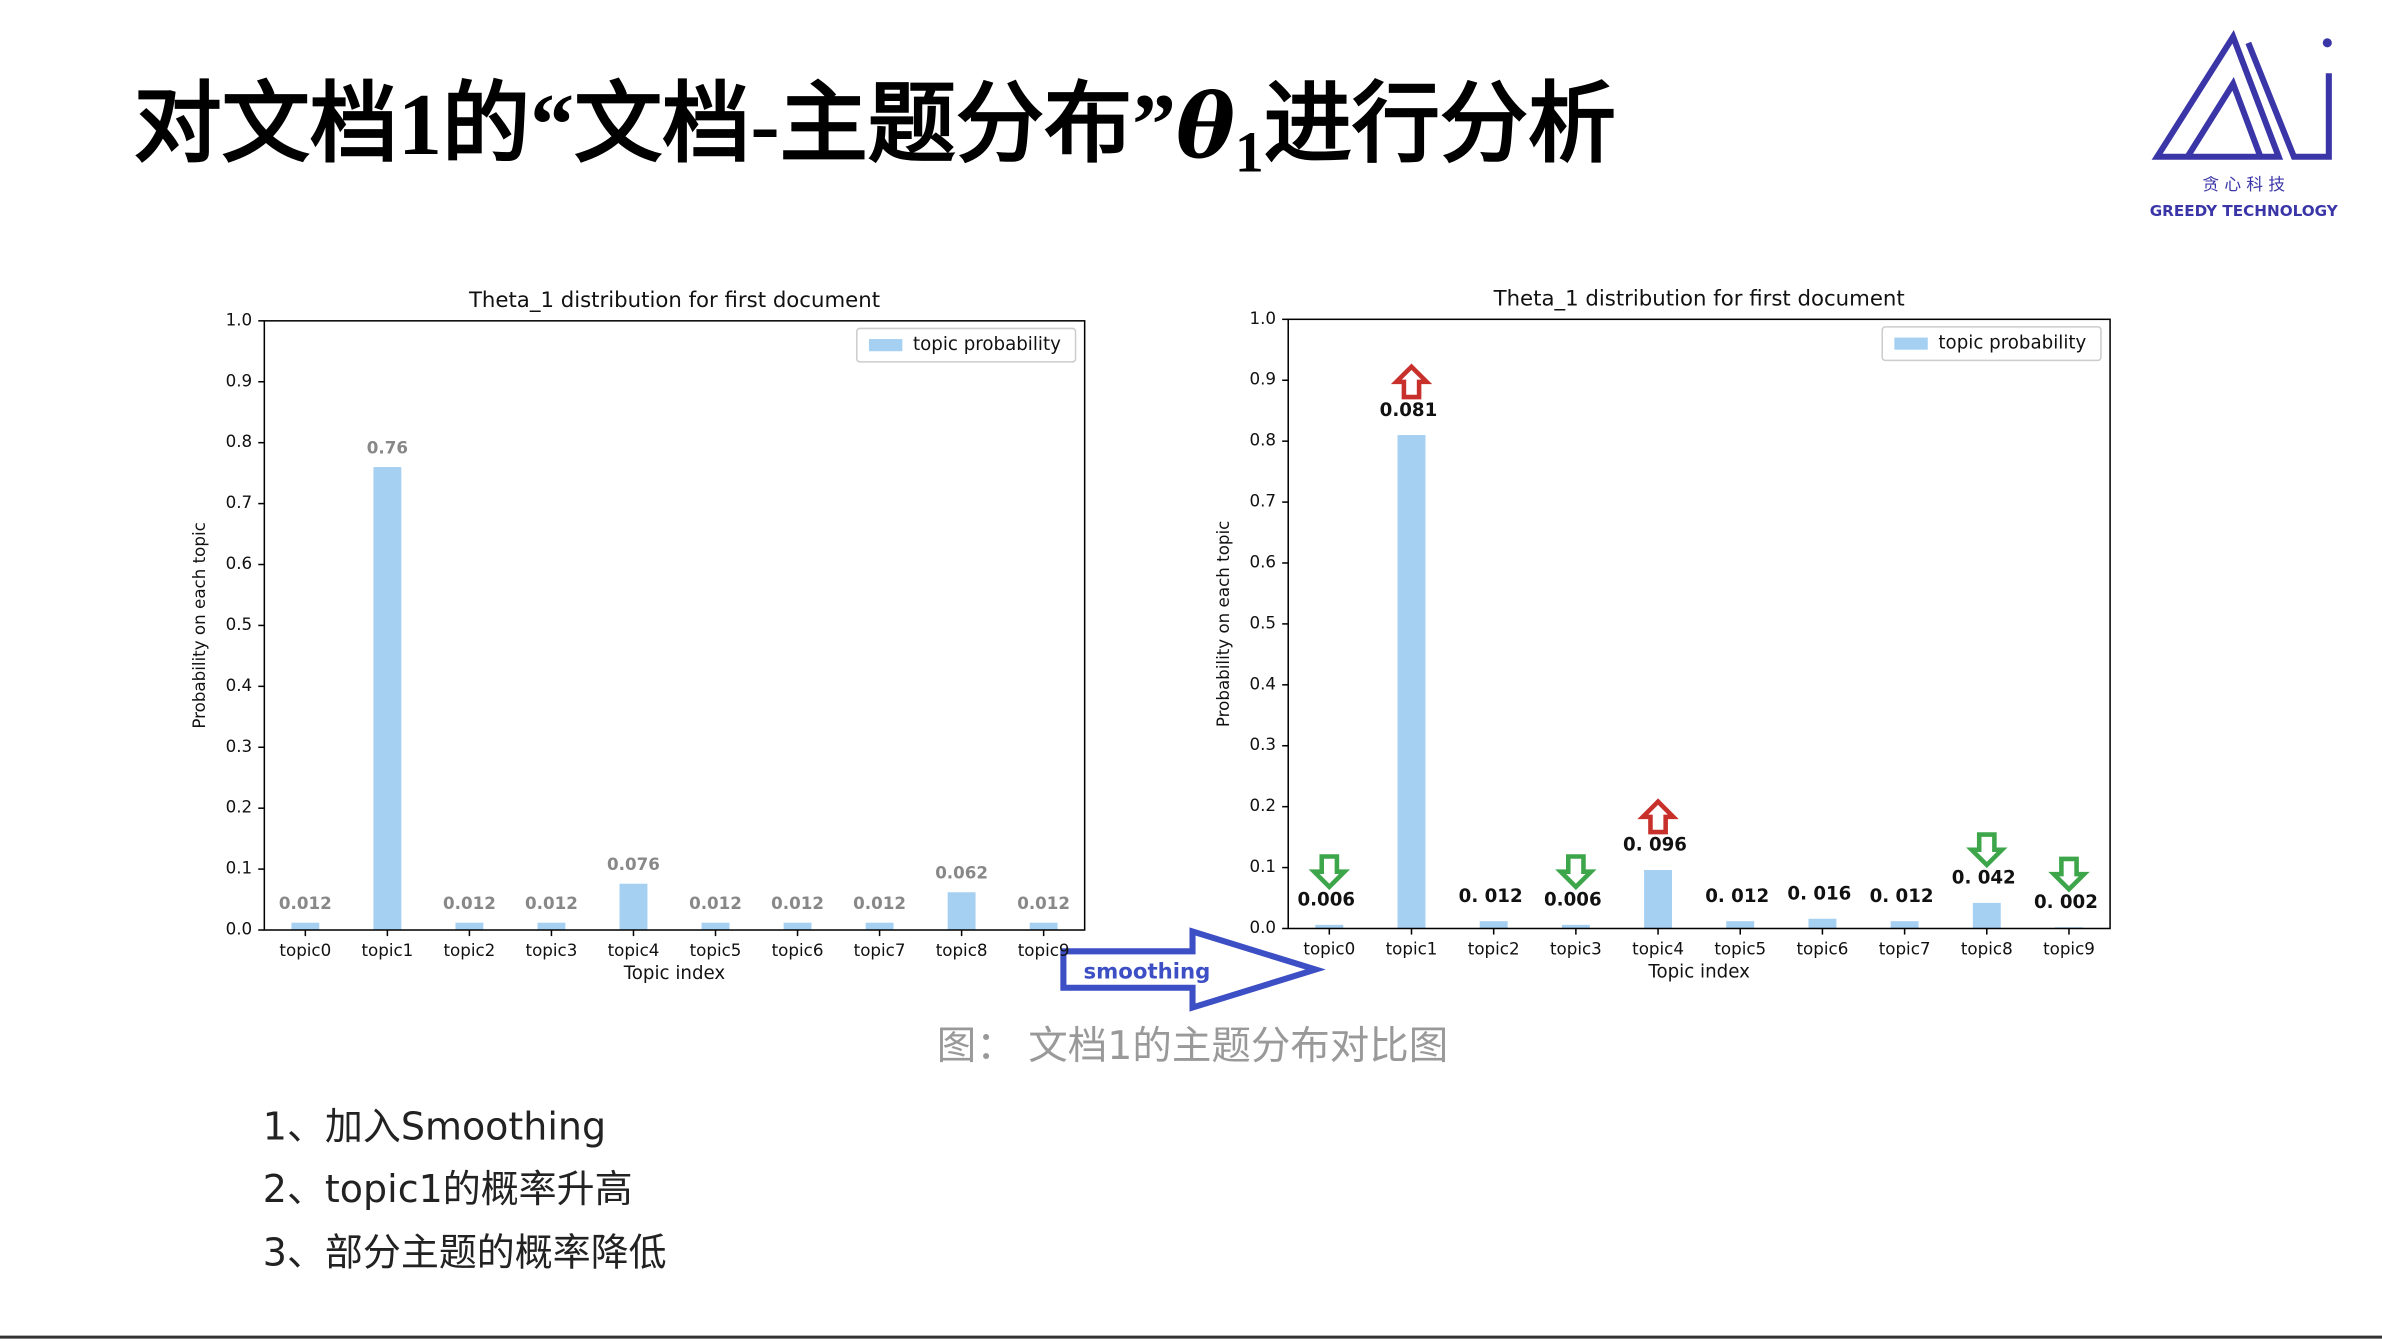 Image resolution: width=2382 pixels, height=1342 pixels. Describe the element at coordinates (1409, 410) in the screenshot. I see `bar-annotation: 0.081` at that location.